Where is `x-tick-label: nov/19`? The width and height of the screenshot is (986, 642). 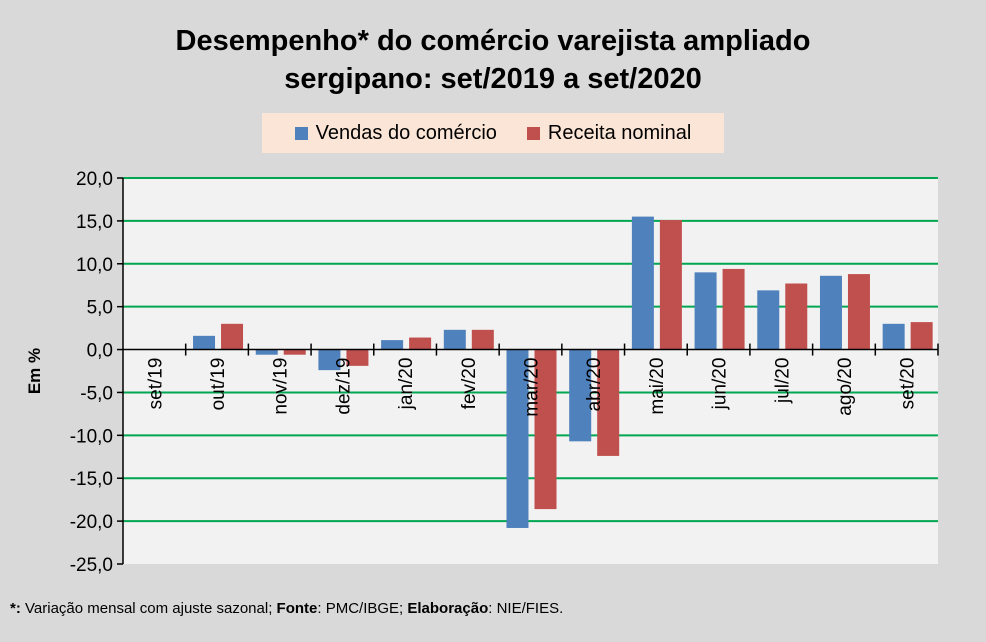
x-tick-label: nov/19 is located at coordinates (281, 386).